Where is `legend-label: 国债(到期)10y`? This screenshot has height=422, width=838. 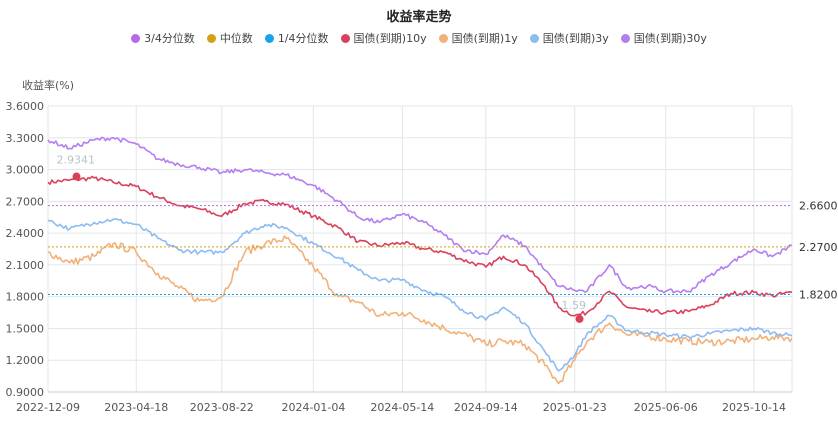
legend-label: 国债(到期)10y is located at coordinates (390, 38).